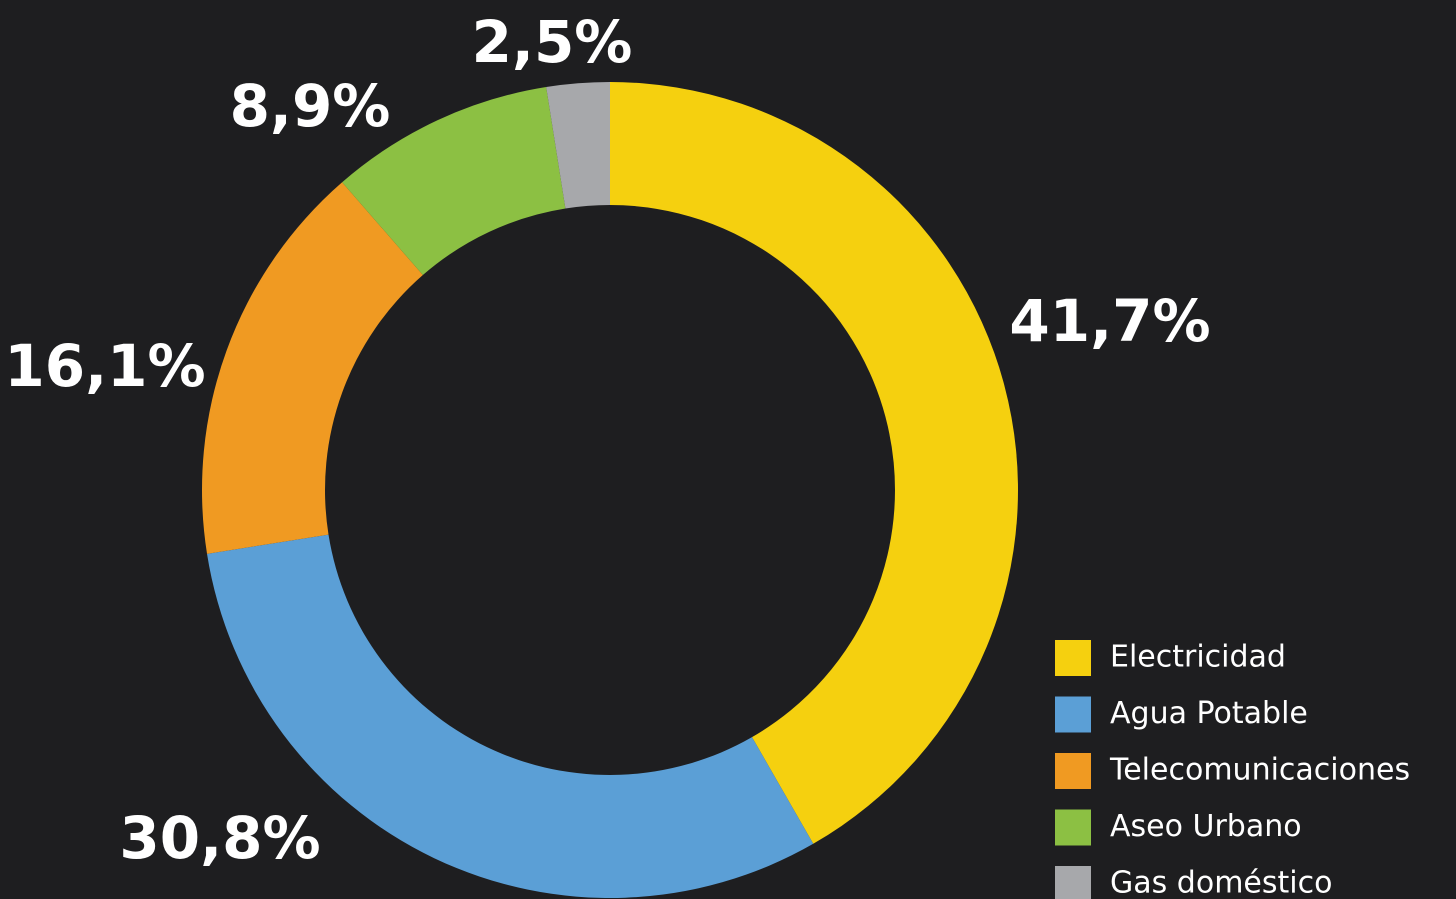  Describe the element at coordinates (219, 838) in the screenshot. I see `value-label: 30,8%` at that location.